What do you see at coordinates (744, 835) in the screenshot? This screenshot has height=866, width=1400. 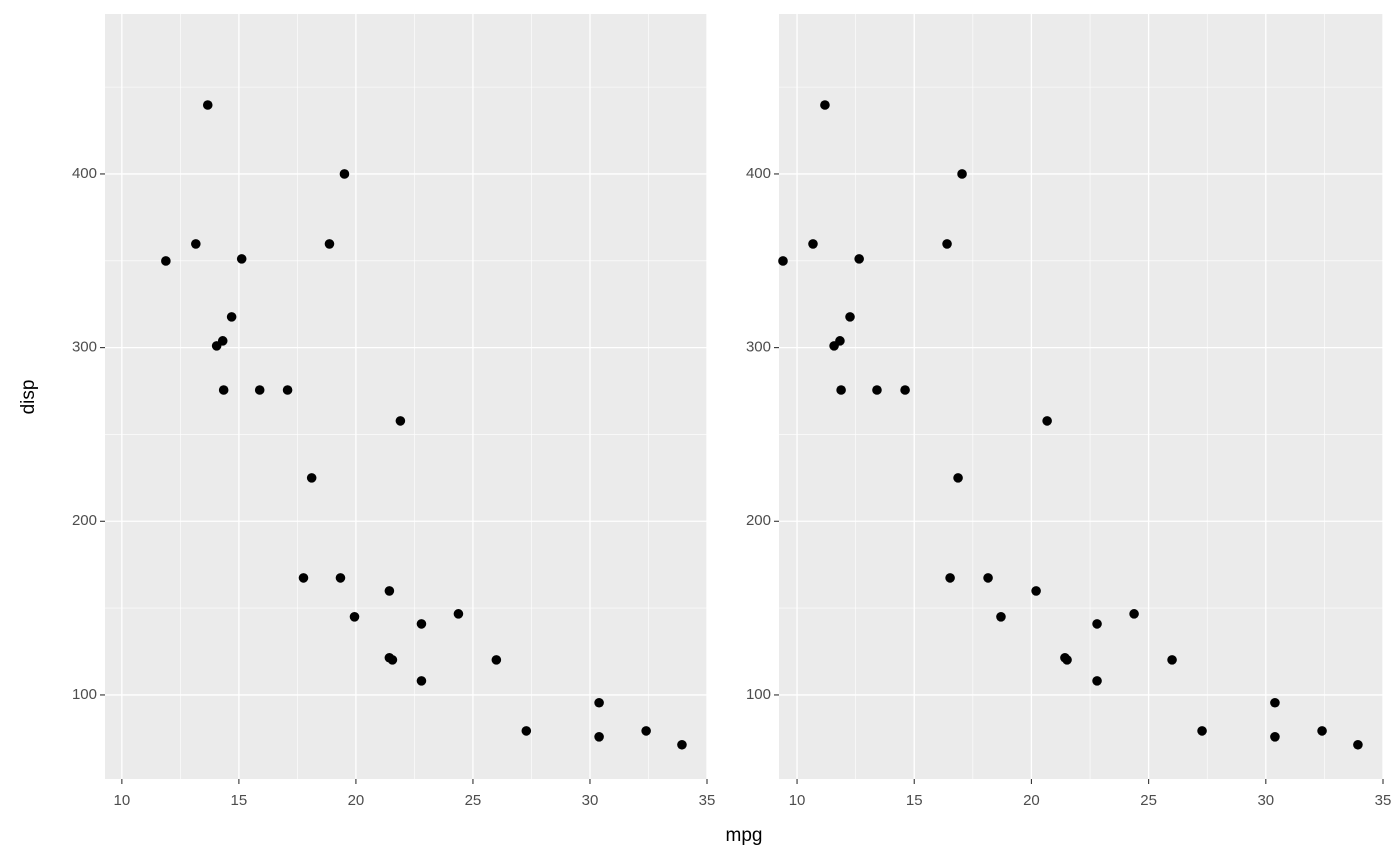 I see `x-axis-label: mpg` at bounding box center [744, 835].